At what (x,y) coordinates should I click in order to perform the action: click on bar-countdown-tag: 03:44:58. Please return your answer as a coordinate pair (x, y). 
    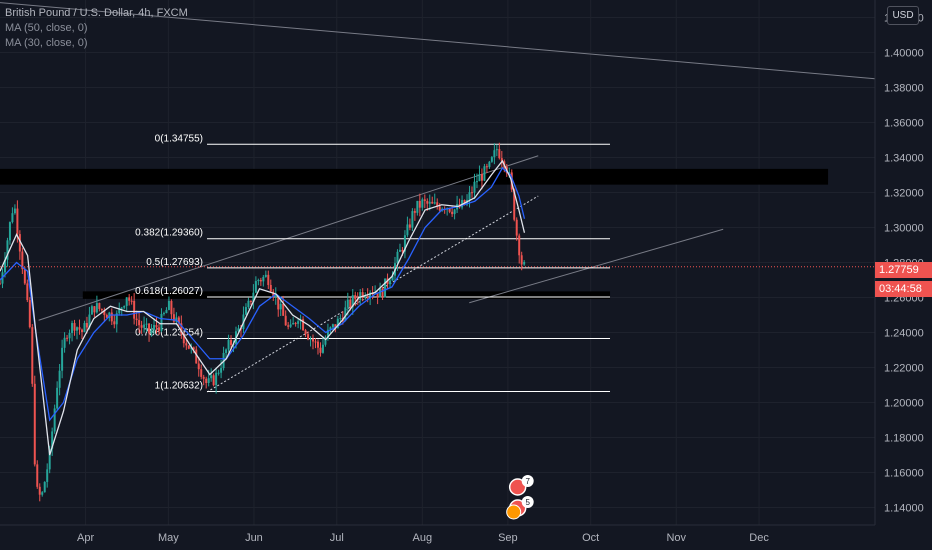
    Looking at the image, I should click on (903, 289).